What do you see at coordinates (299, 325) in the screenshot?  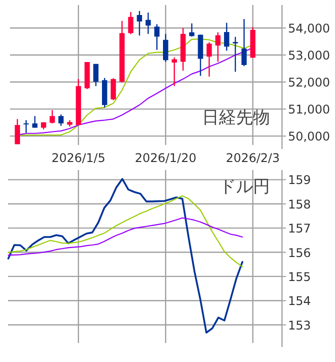 I see `y-tick-label: 153` at bounding box center [299, 325].